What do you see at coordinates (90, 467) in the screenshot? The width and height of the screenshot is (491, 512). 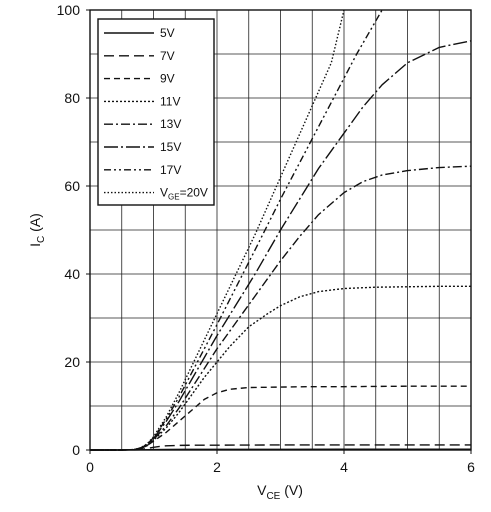 I see `x-tick-label: 0` at bounding box center [90, 467].